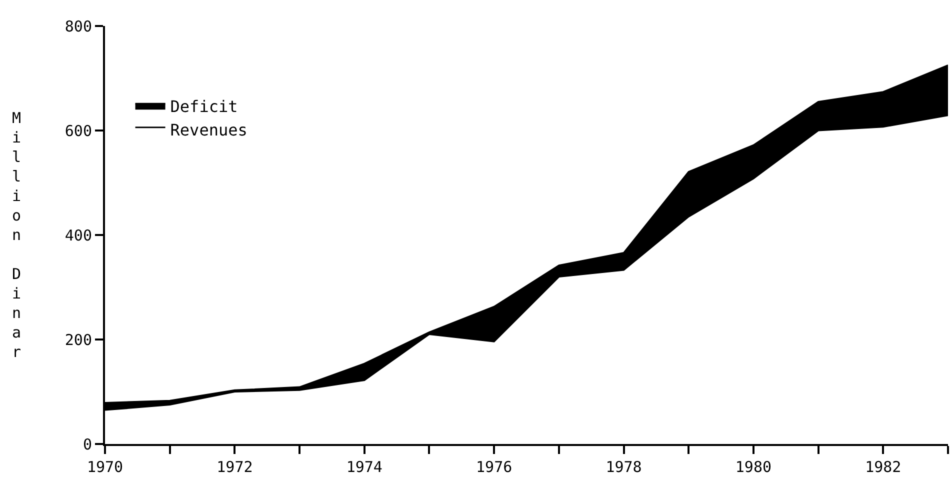 Image resolution: width=950 pixels, height=477 pixels. Describe the element at coordinates (494, 467) in the screenshot. I see `x-tick-label: 1976` at that location.